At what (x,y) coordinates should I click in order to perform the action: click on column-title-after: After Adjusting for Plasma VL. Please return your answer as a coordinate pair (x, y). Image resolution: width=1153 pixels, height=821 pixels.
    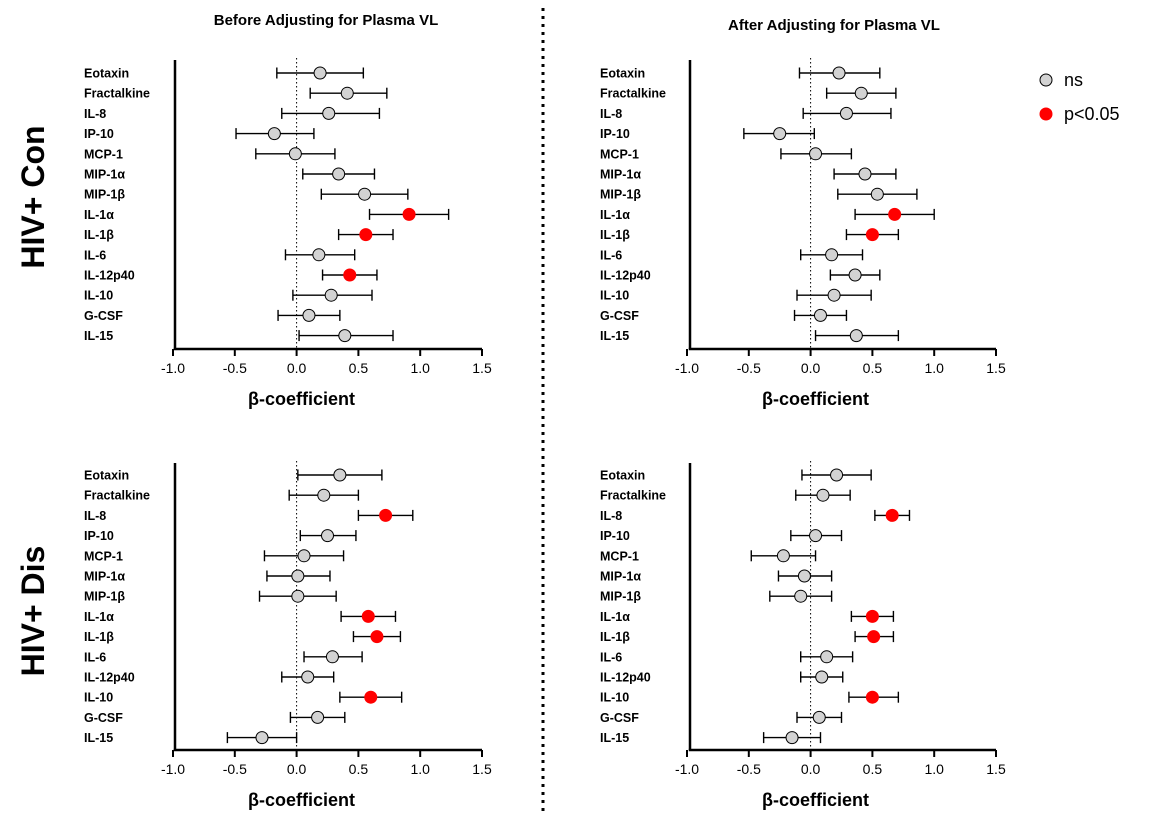
    Looking at the image, I should click on (834, 25).